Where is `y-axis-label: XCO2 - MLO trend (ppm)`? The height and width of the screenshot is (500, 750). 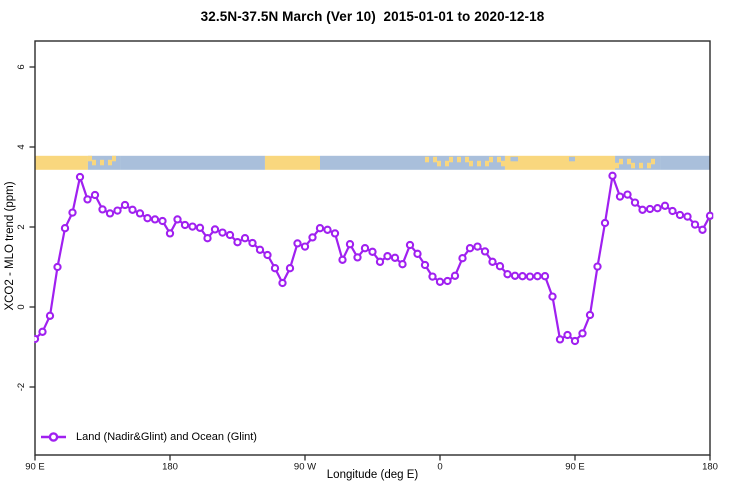 y-axis-label: XCO2 - MLO trend (ppm) is located at coordinates (10, 246).